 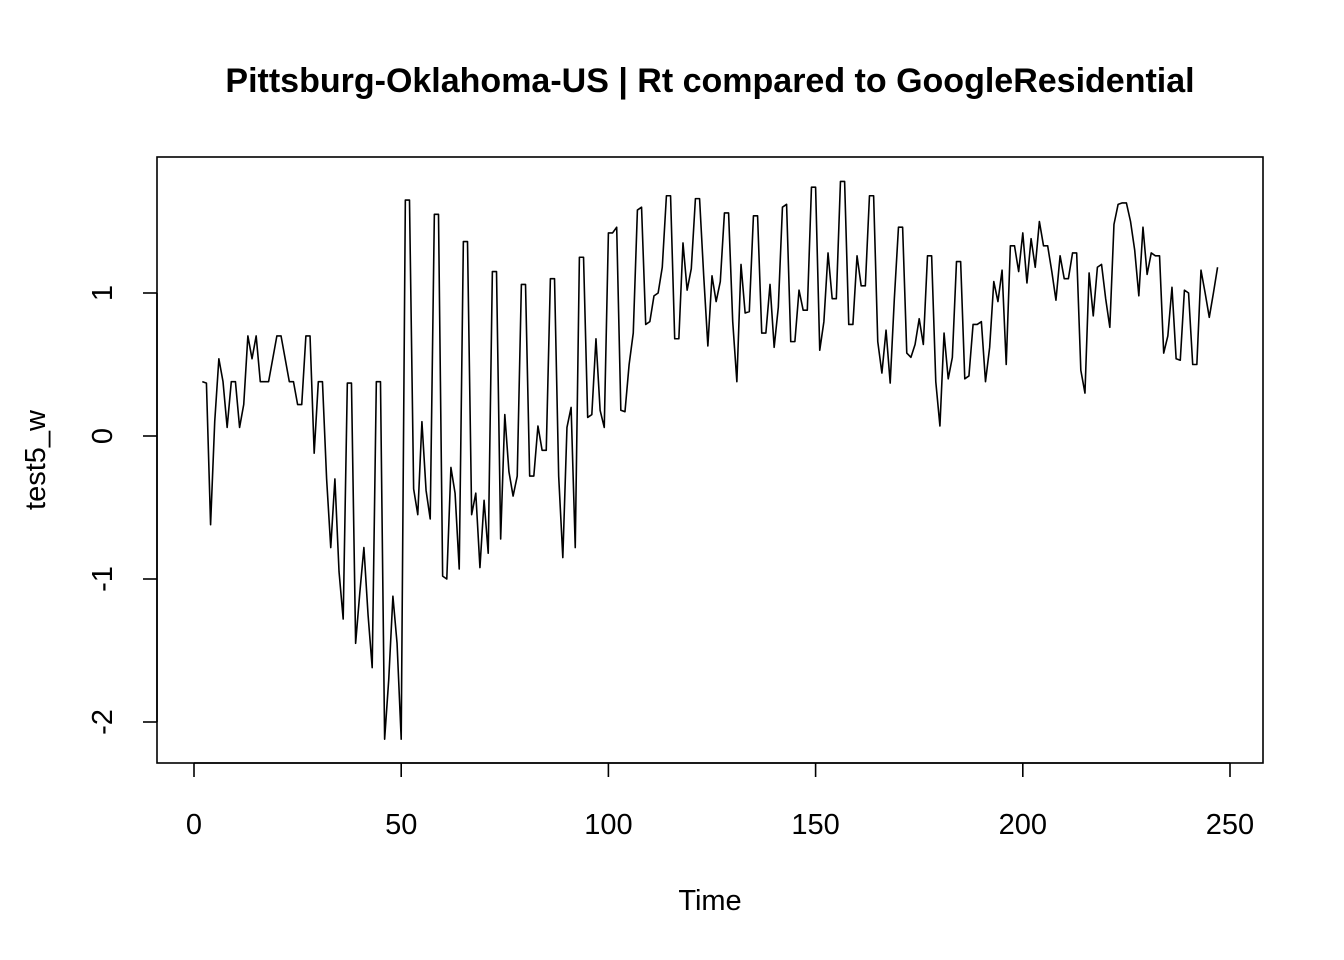 What do you see at coordinates (103, 436) in the screenshot?
I see `y-tick-label: 0` at bounding box center [103, 436].